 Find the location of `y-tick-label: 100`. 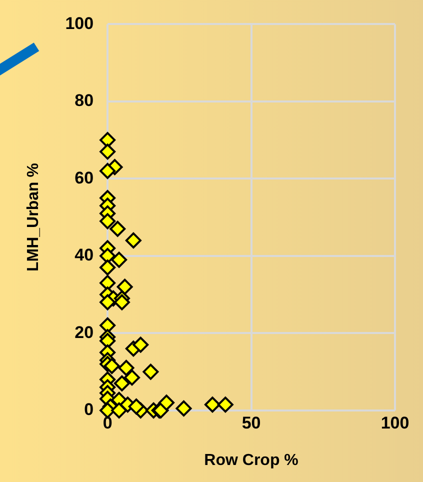

y-tick-label: 100 is located at coordinates (79, 23).